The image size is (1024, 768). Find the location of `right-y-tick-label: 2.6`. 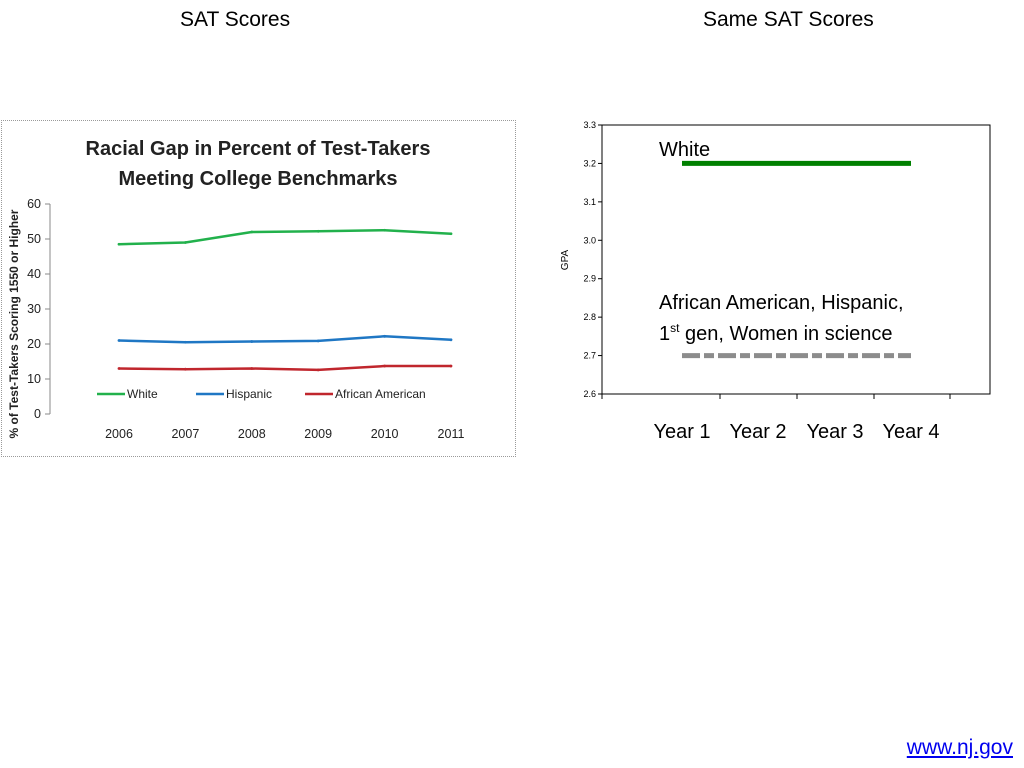

right-y-tick-label: 2.6 is located at coordinates (589, 394).